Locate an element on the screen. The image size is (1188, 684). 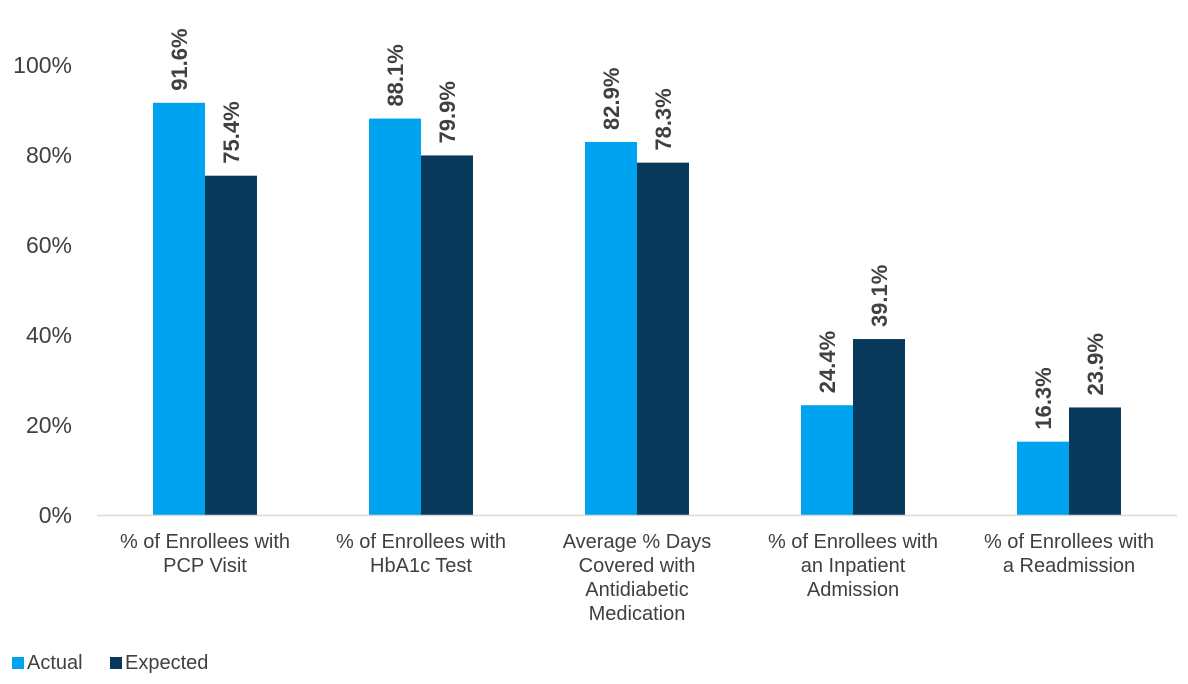
y-tick-label: 0% is located at coordinates (55, 515).